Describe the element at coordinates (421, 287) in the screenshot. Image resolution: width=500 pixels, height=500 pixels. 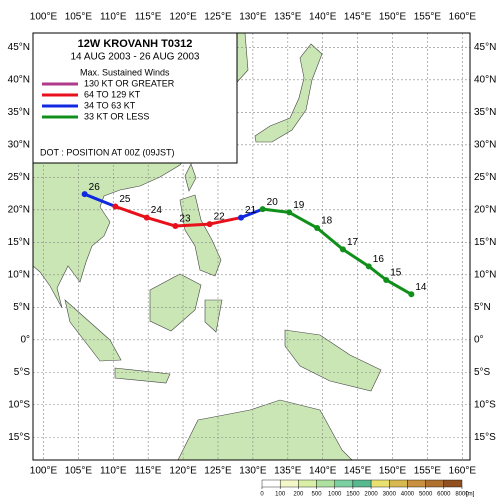
I see `day-label: 14` at that location.